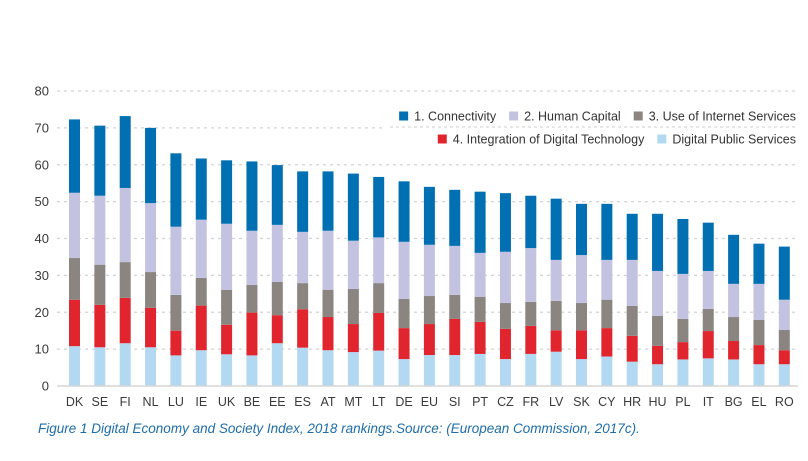  I want to click on bar-group-fi, so click(125, 251).